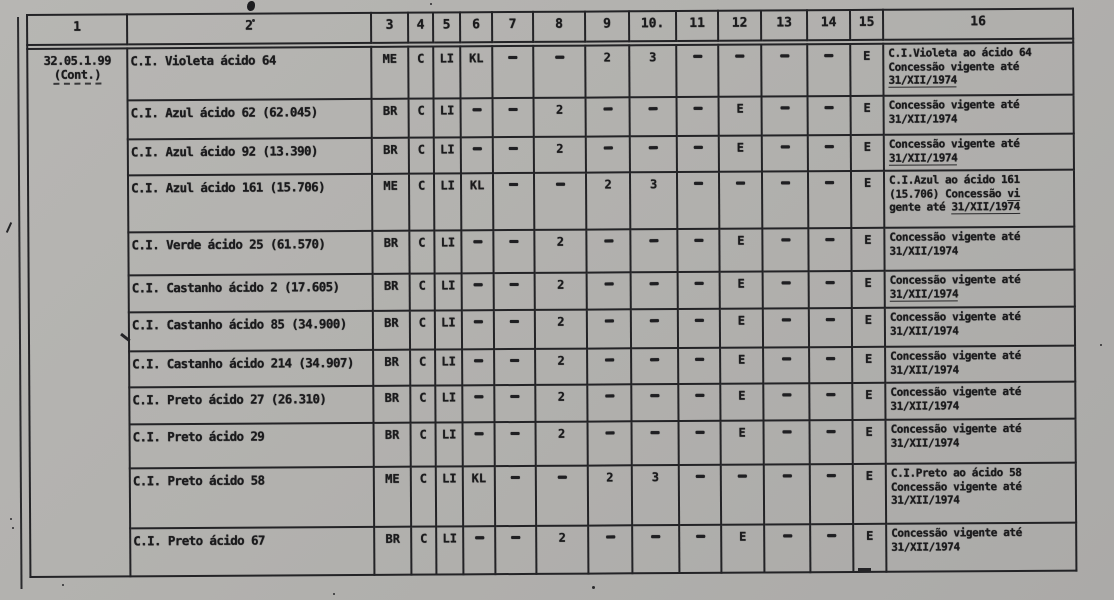 The height and width of the screenshot is (600, 1114). I want to click on dye-name-cell: C.I. Verde ácido 25 (61.570), so click(250, 253).